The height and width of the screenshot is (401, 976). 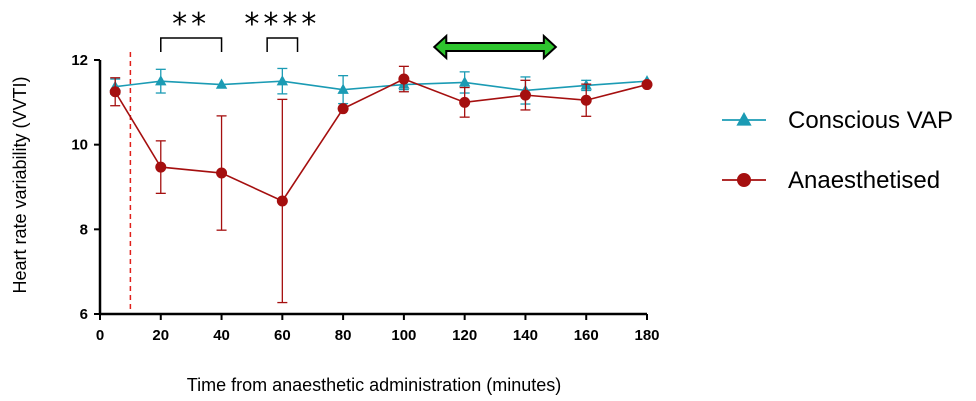 I want to click on x-tick-label: 100, so click(x=403, y=335).